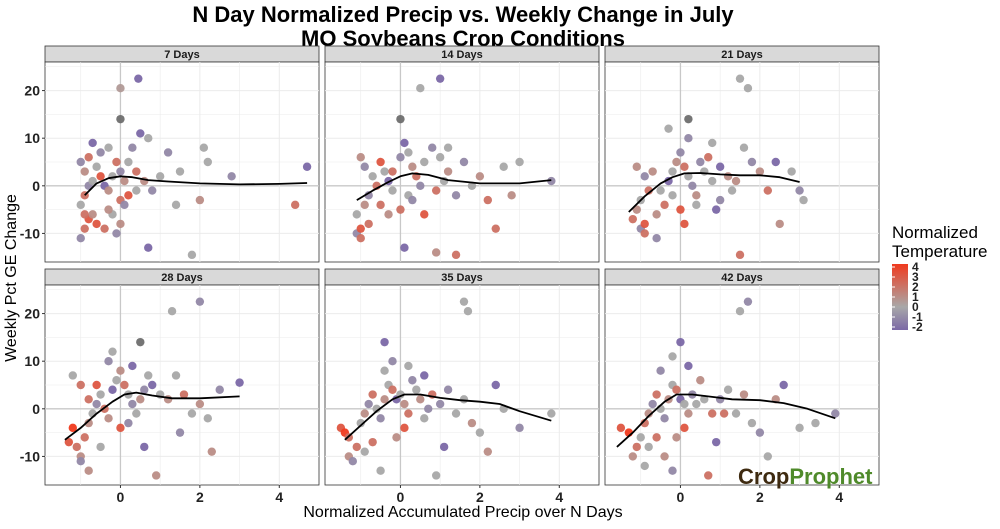 This screenshot has height=529, width=1000. Describe the element at coordinates (900, 297) in the screenshot. I see `legend-color-bar` at that location.